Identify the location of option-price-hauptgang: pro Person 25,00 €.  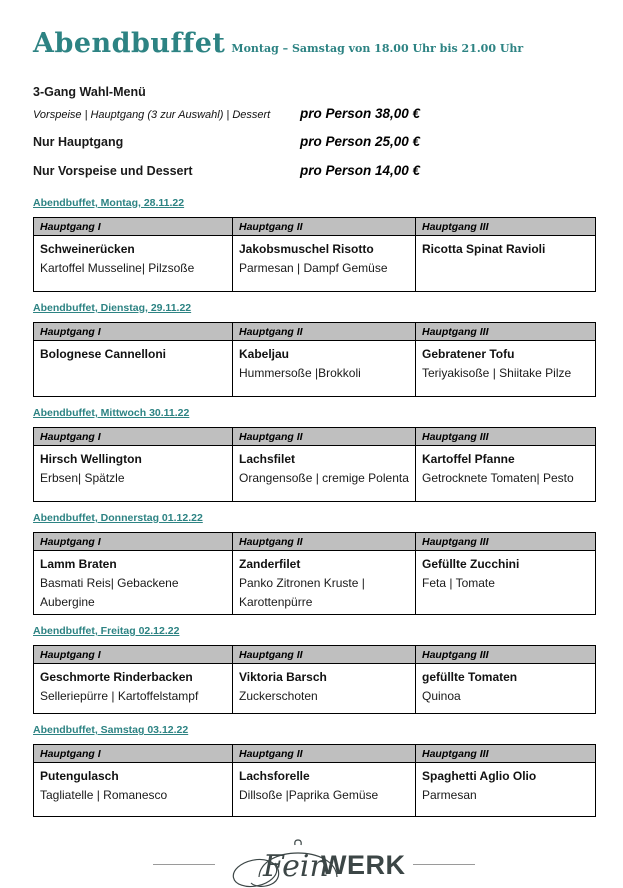
(360, 141).